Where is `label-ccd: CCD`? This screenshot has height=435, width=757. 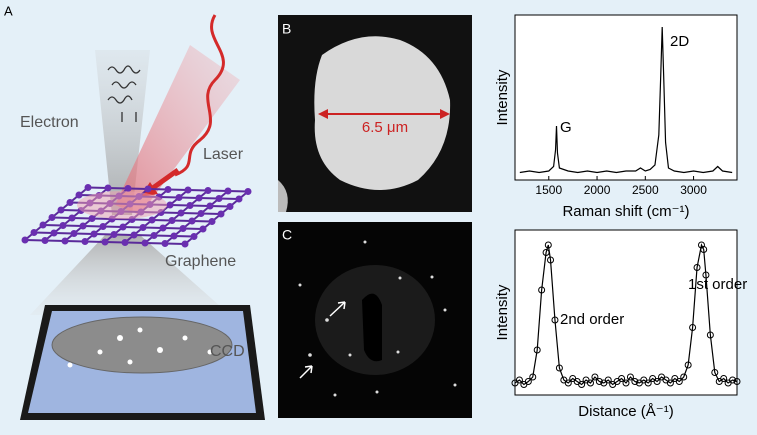
label-ccd: CCD is located at coordinates (227, 351).